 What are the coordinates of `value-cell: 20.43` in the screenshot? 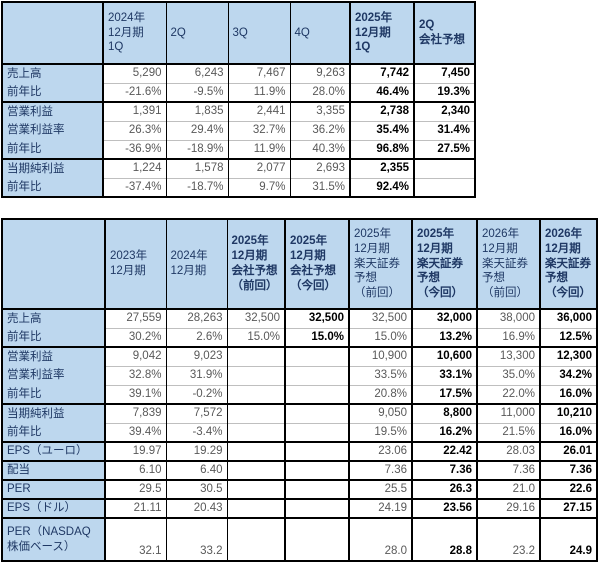 It's located at (196, 508).